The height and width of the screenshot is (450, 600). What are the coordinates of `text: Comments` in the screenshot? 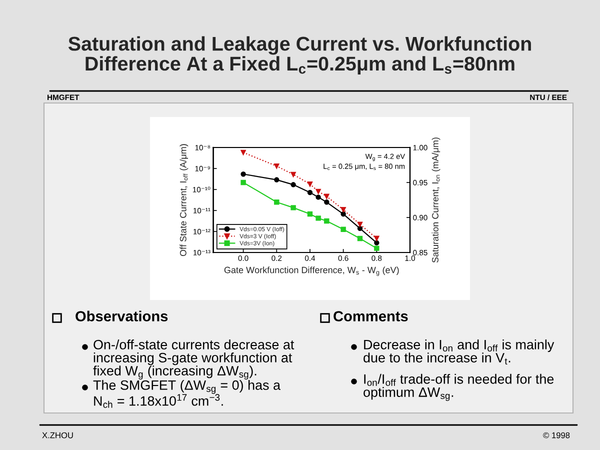 It's located at (371, 316).